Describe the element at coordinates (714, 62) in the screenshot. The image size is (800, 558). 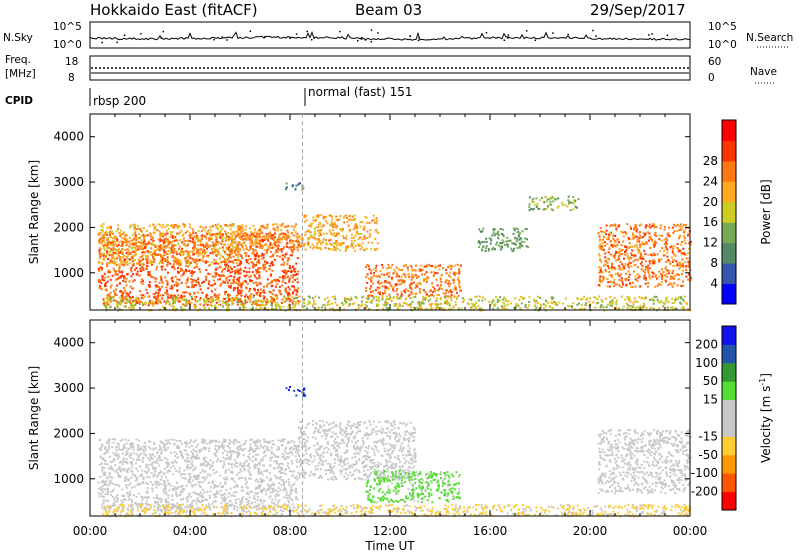
I see `nave-tick-top: 60` at that location.